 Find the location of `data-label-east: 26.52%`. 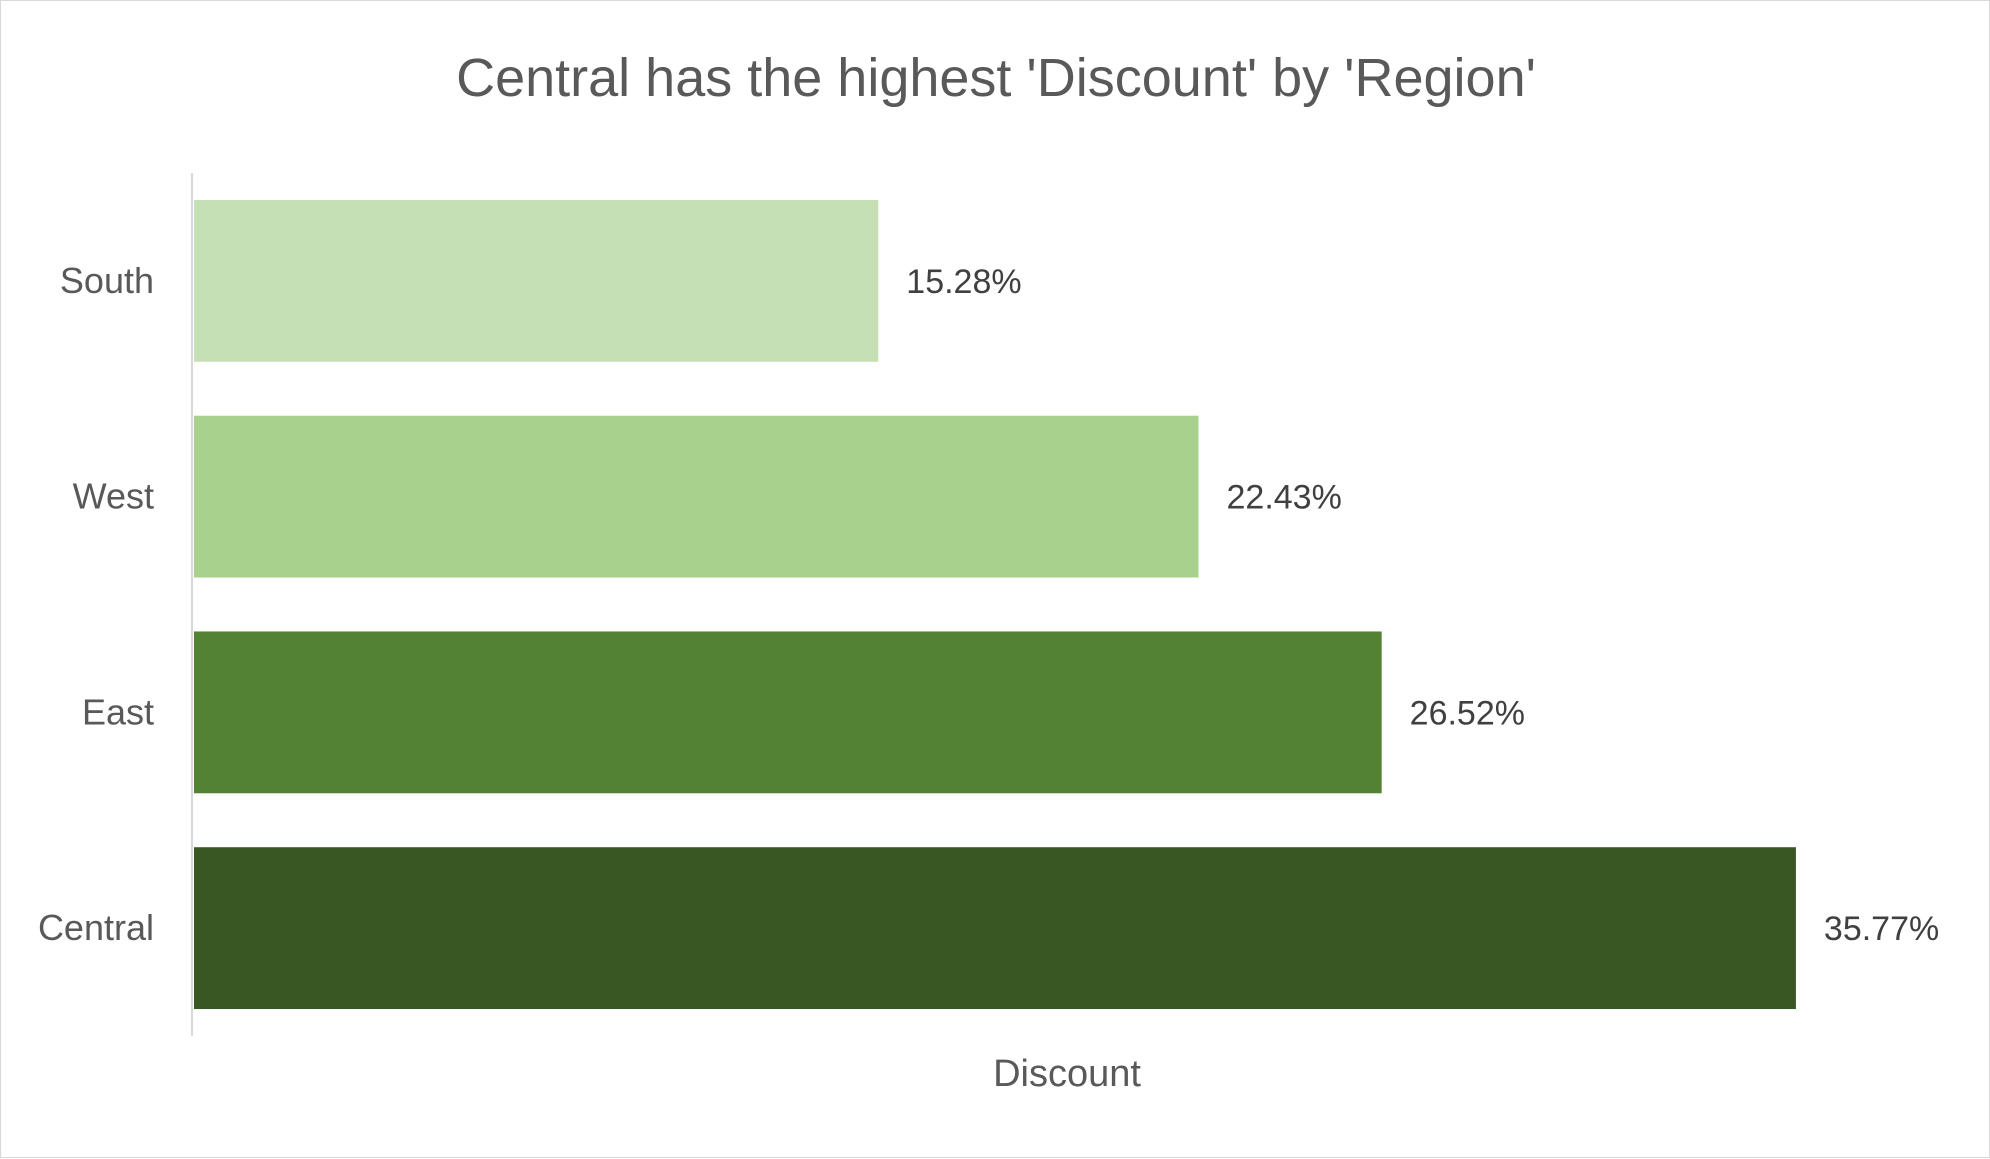

data-label-east: 26.52% is located at coordinates (1467, 713).